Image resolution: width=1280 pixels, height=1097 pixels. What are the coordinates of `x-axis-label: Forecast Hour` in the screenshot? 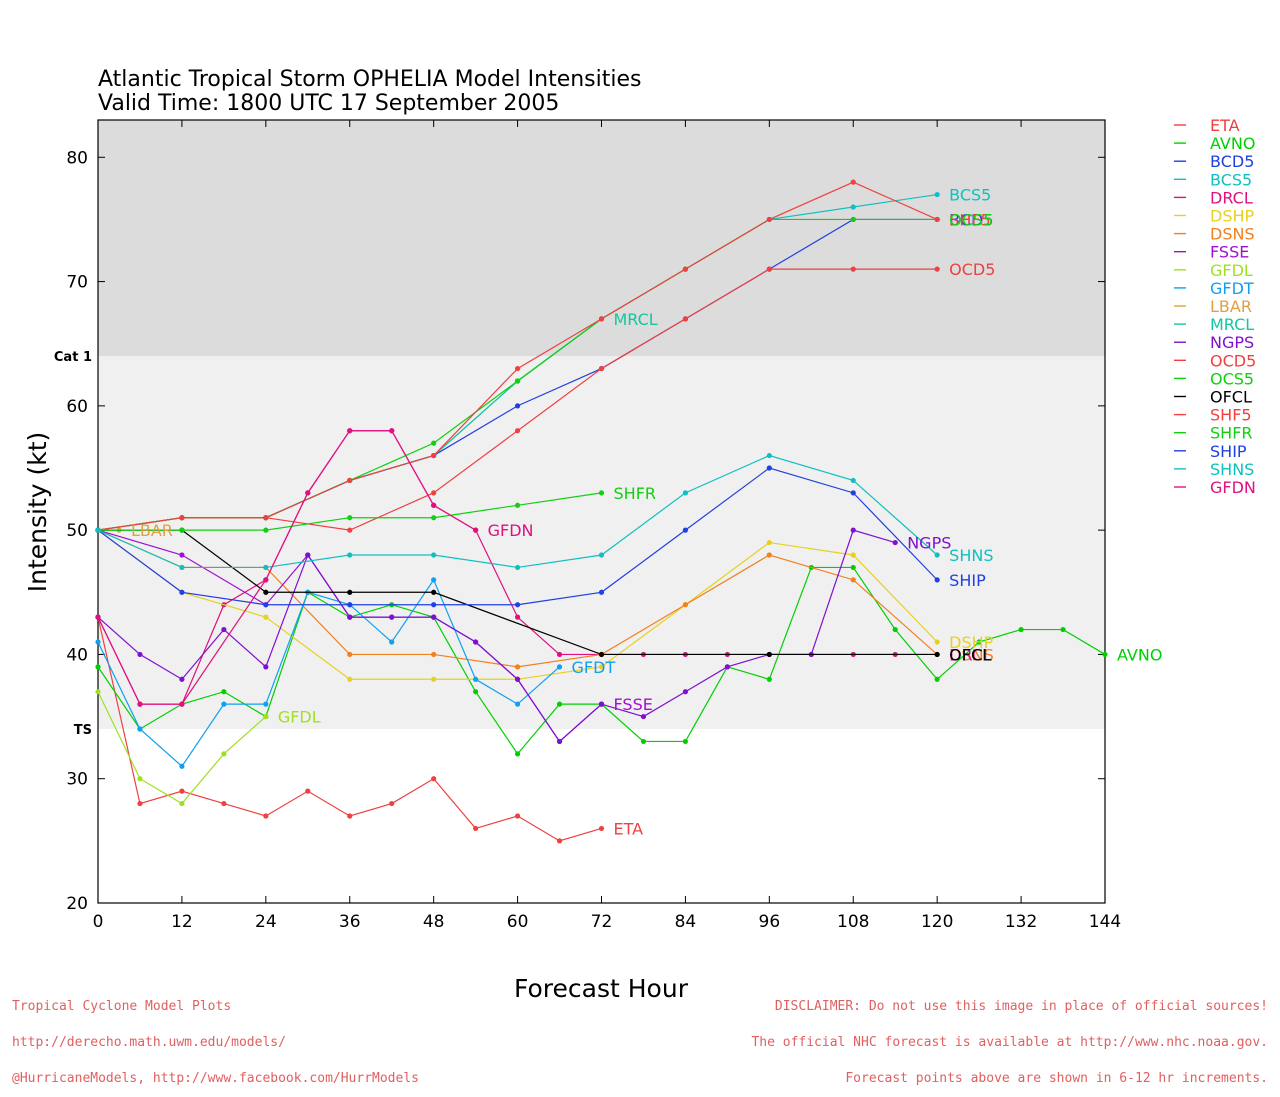 It's located at (601, 988).